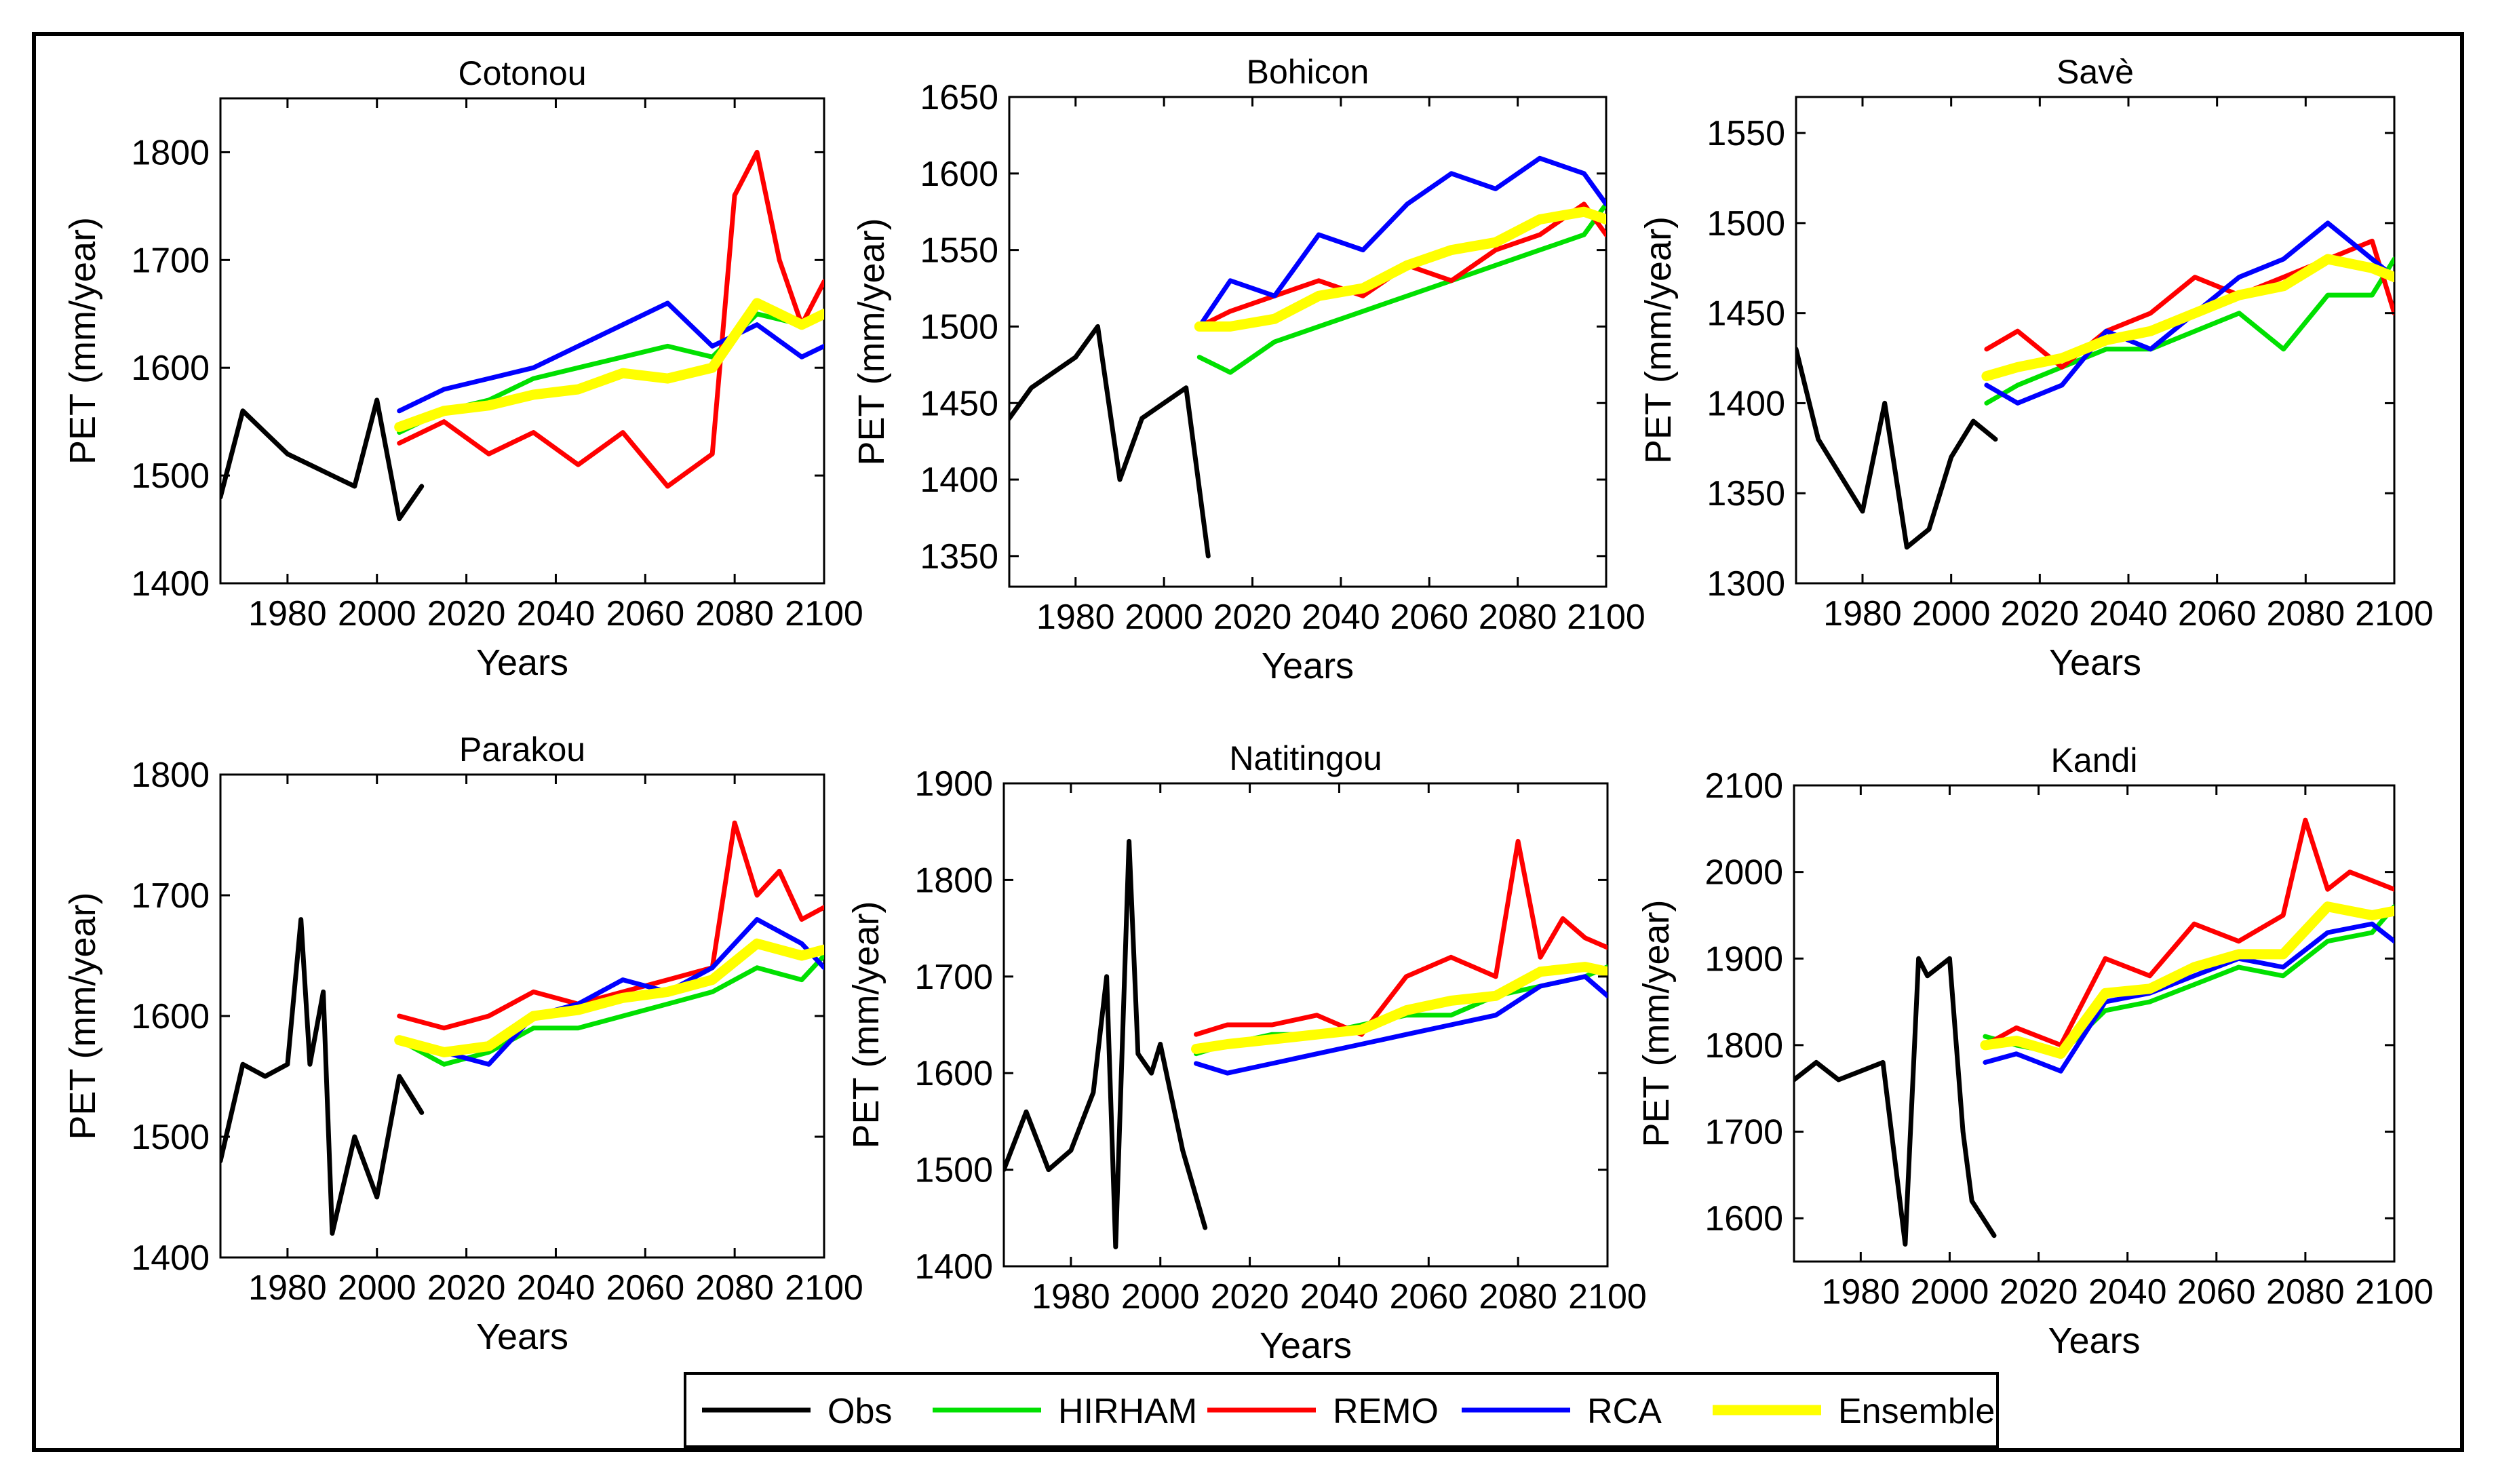 This screenshot has width=2494, height=1484. I want to click on panel-title: Parakou, so click(522, 749).